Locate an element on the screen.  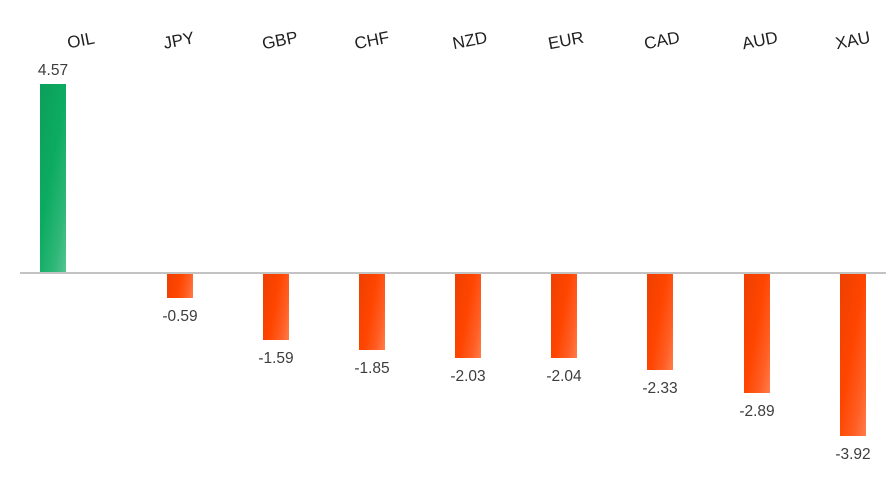
bar-gbp is located at coordinates (276, 307).